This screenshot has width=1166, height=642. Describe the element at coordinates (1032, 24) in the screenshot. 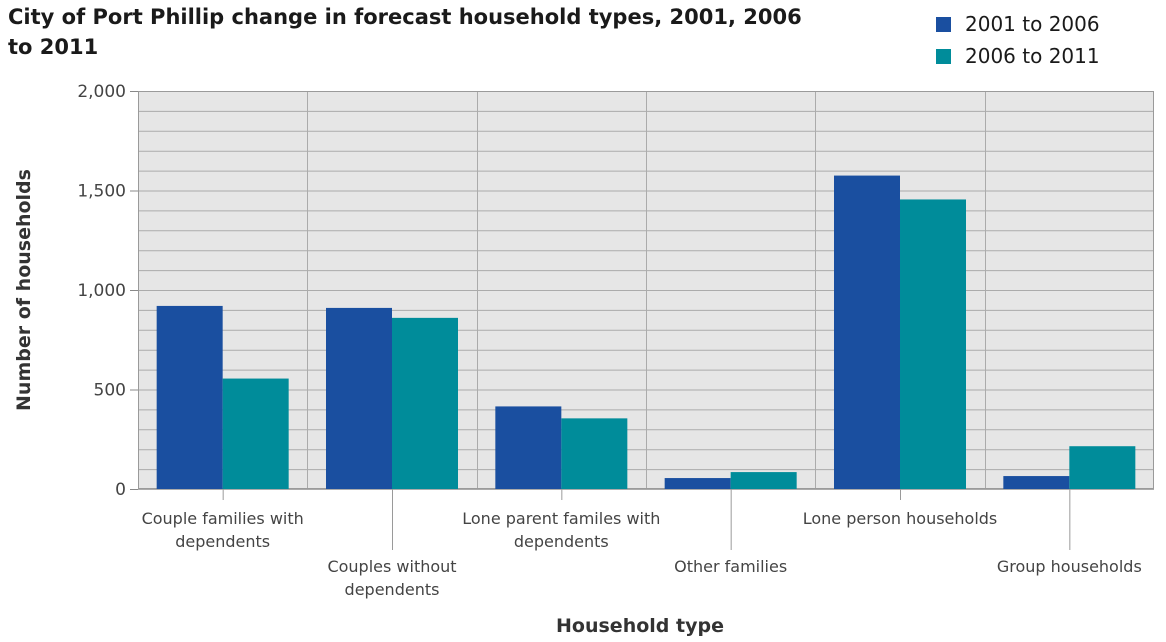

I see `legend-label-series-1: 2001 to 2006` at that location.